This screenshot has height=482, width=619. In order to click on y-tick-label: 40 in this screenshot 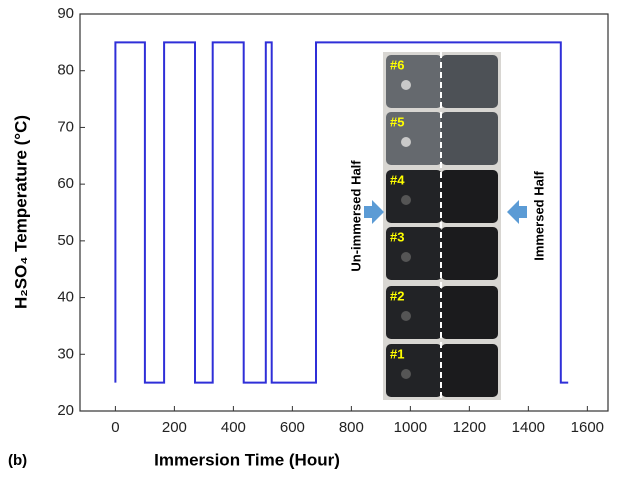, I will do `click(65, 297)`.